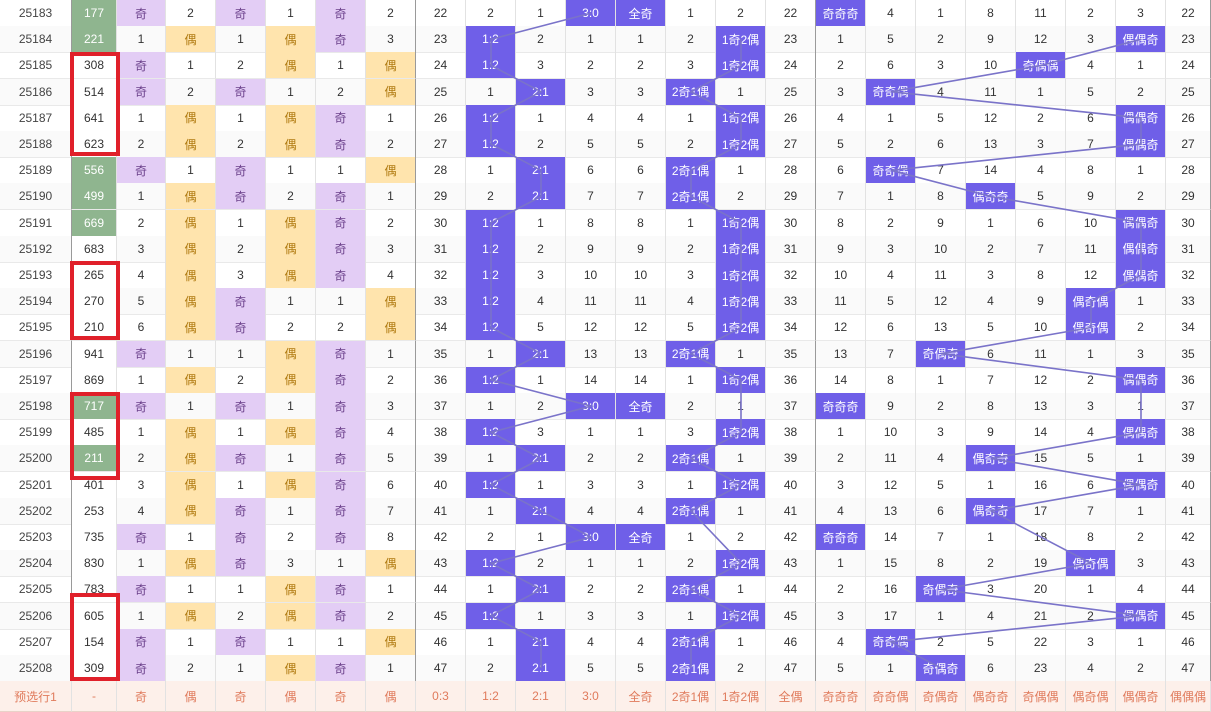 The height and width of the screenshot is (712, 1211). Describe the element at coordinates (1041, 511) in the screenshot. I see `stat-cell: 17` at that location.